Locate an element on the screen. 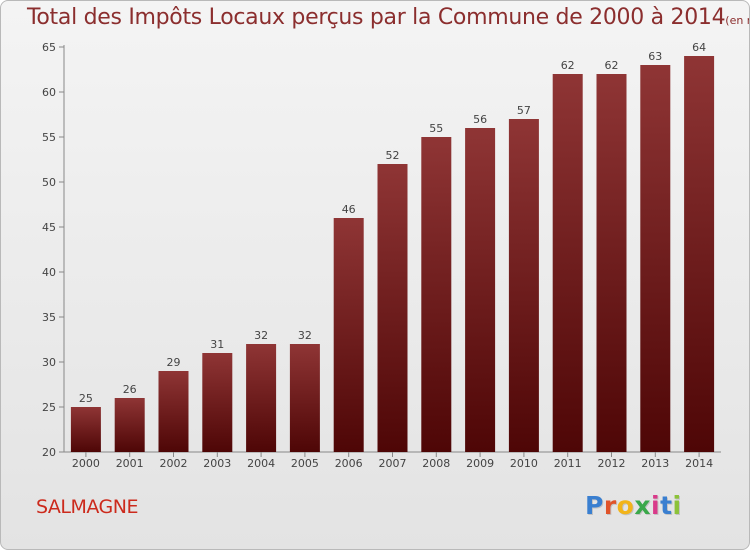  bar-2012 is located at coordinates (611, 263).